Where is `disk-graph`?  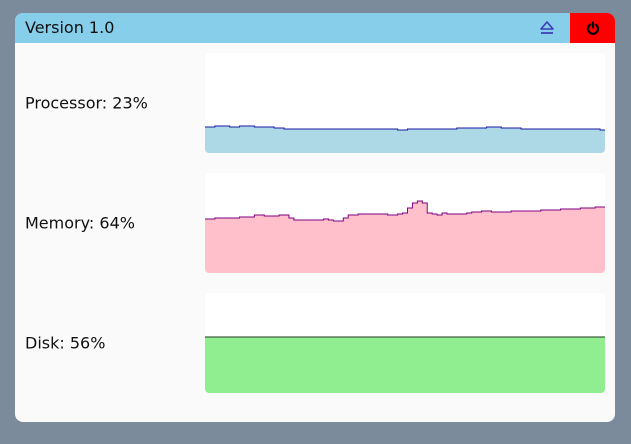 disk-graph is located at coordinates (405, 343).